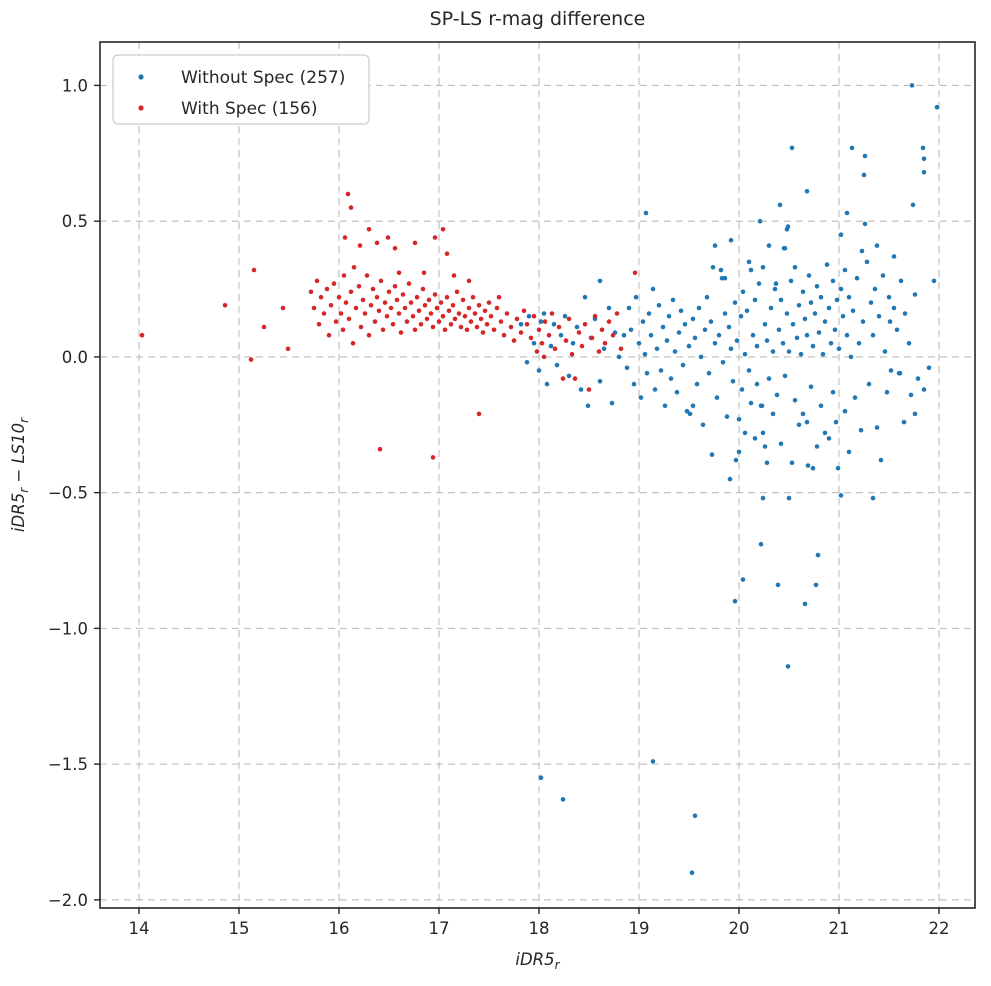 This screenshot has height=986, width=991. Describe the element at coordinates (439, 928) in the screenshot. I see `x-tick-label: 17` at that location.